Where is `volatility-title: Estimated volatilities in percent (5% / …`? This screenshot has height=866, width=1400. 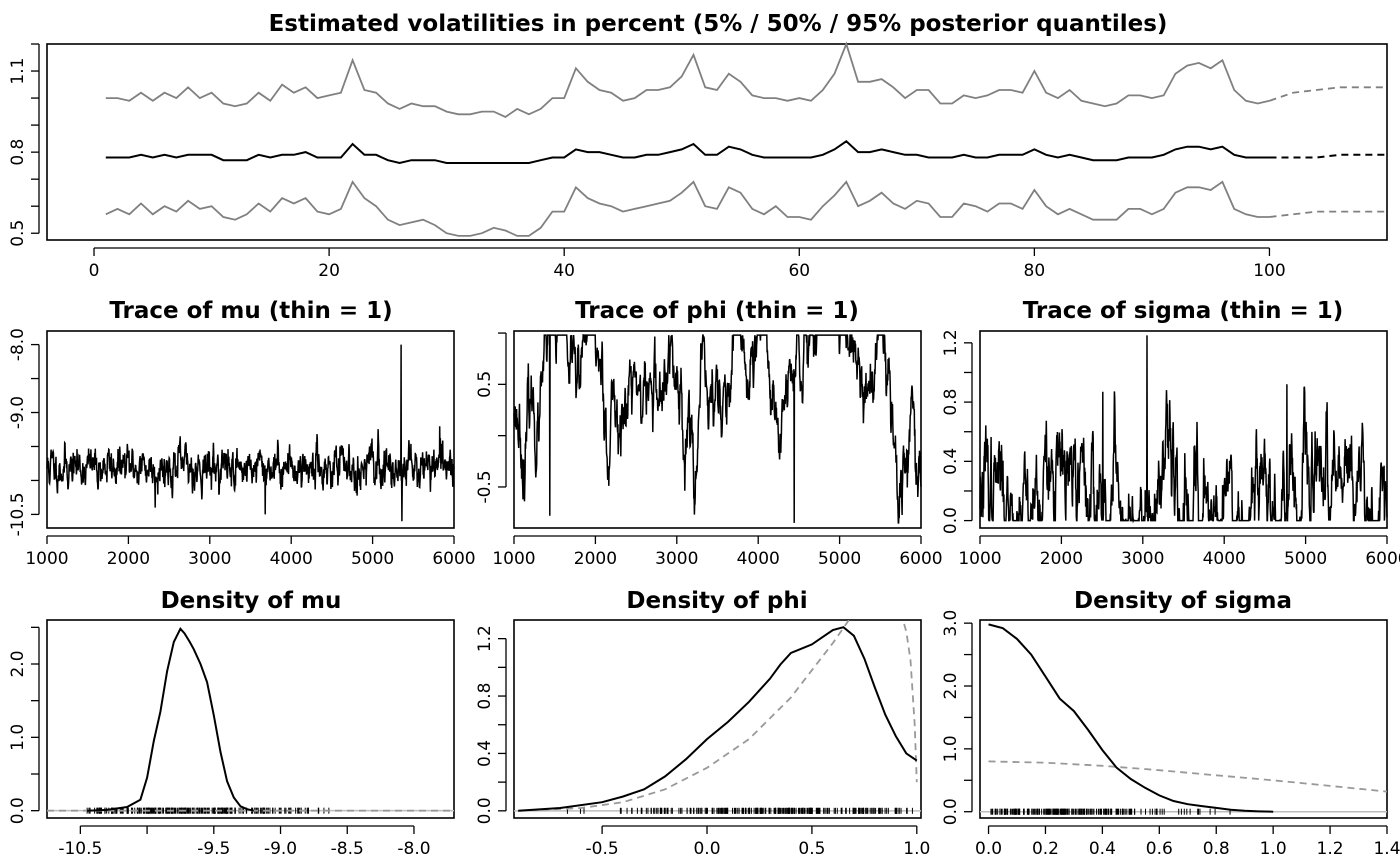
volatility-title: Estimated volatilities in percent (5% / … is located at coordinates (718, 24).